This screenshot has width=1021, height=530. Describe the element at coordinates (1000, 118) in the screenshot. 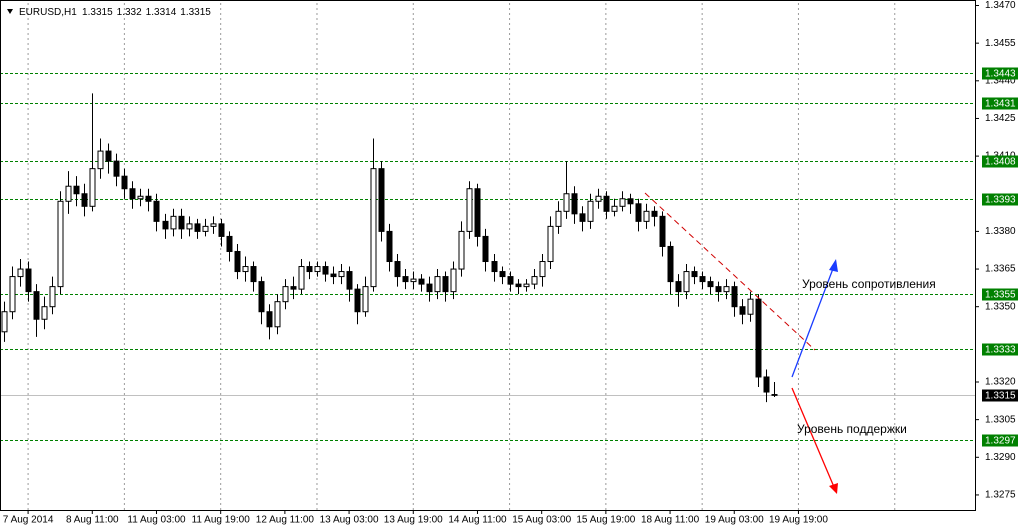

I see `y-tick-label: 1.3425` at that location.